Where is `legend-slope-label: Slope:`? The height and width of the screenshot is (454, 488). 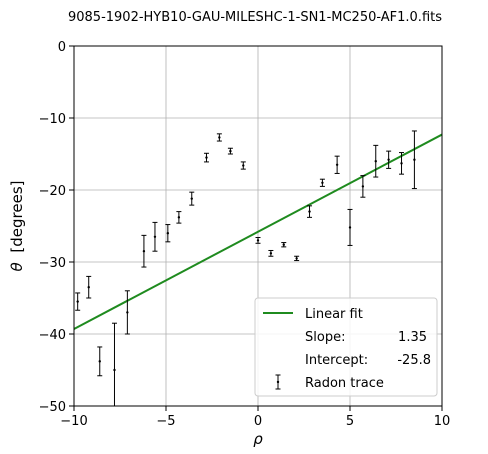
legend-slope-label: Slope: is located at coordinates (325, 337).